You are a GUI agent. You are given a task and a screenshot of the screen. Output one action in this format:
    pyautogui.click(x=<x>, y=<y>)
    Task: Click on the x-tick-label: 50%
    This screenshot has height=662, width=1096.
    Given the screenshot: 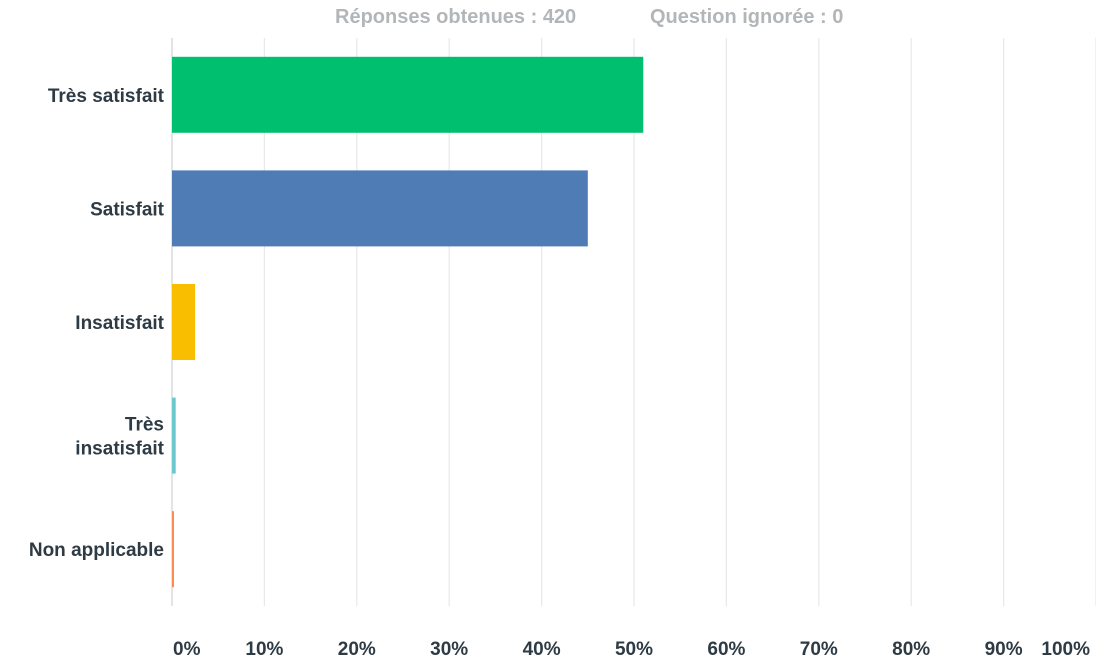 What is the action you would take?
    pyautogui.click(x=634, y=649)
    